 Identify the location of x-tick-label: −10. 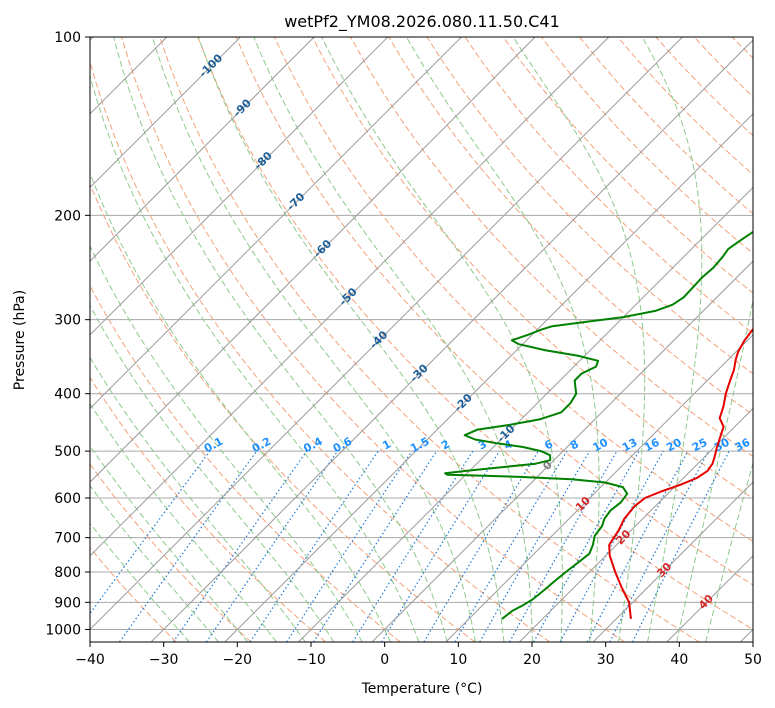
(311, 660).